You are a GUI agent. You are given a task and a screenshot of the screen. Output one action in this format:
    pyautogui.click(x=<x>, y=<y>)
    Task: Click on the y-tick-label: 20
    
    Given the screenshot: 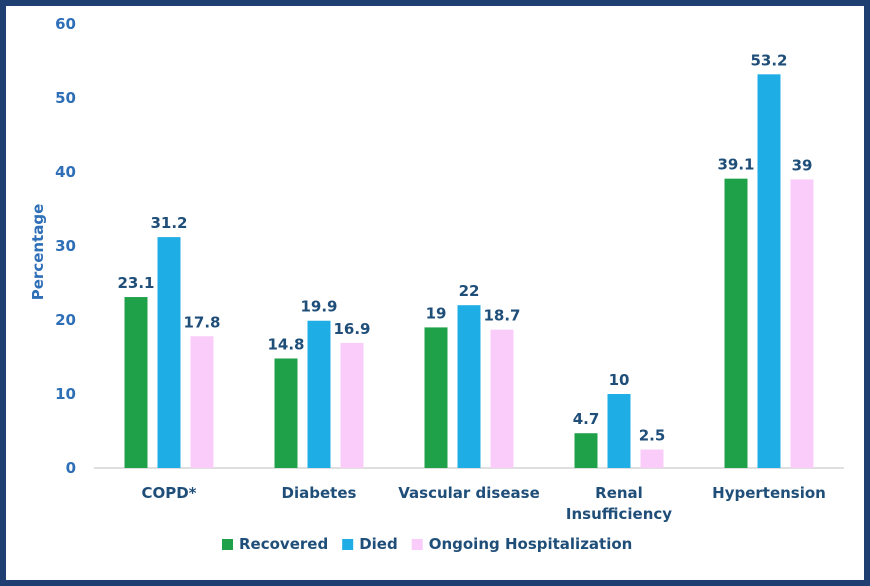 What is the action you would take?
    pyautogui.click(x=65, y=320)
    